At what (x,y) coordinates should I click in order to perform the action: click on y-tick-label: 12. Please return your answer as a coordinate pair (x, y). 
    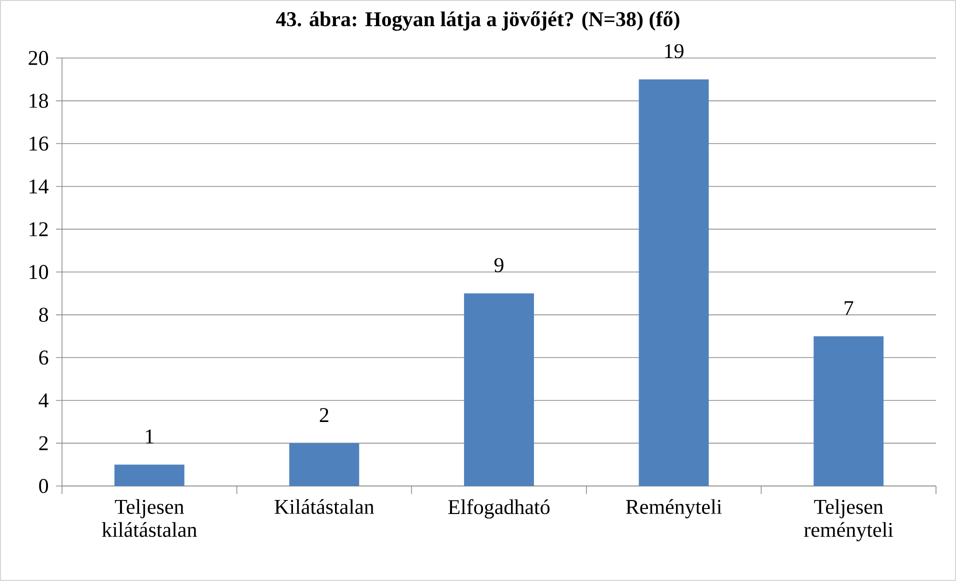
    Looking at the image, I should click on (39, 229).